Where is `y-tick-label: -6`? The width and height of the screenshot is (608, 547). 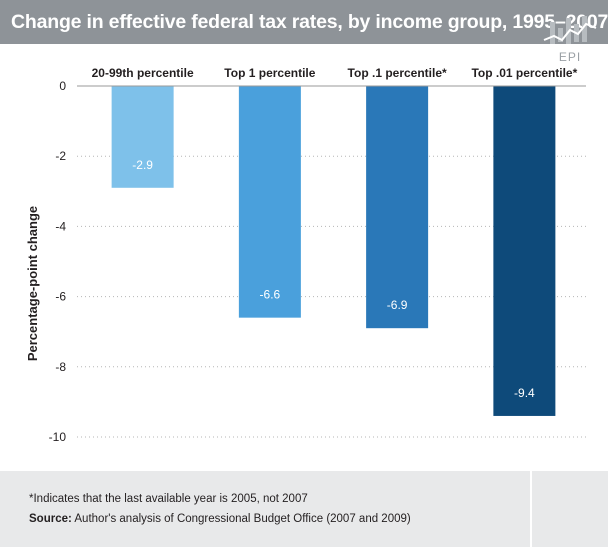 y-tick-label: -6 is located at coordinates (60, 297).